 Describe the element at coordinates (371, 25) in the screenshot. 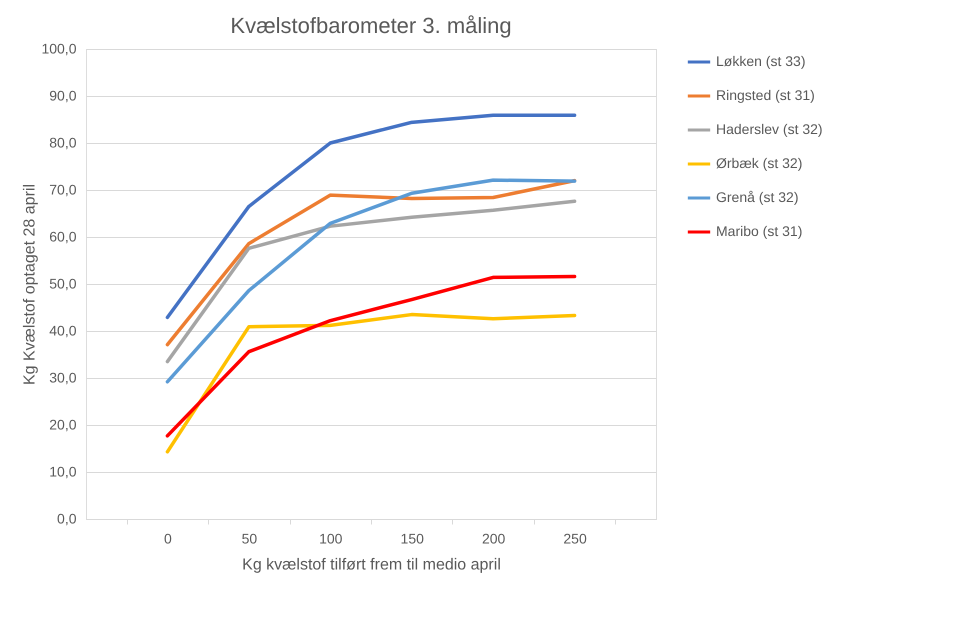

I see `chart-title: Kvælstofbarometer 3. måling` at that location.